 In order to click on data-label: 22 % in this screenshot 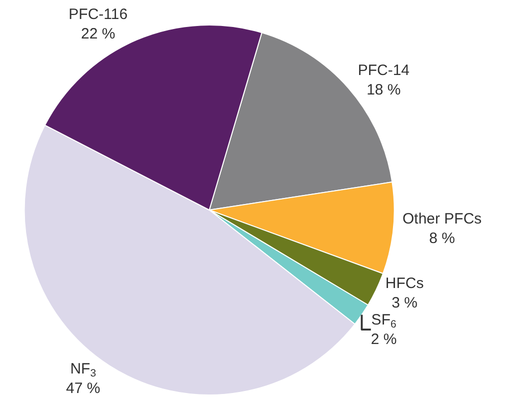, I will do `click(98, 34)`.